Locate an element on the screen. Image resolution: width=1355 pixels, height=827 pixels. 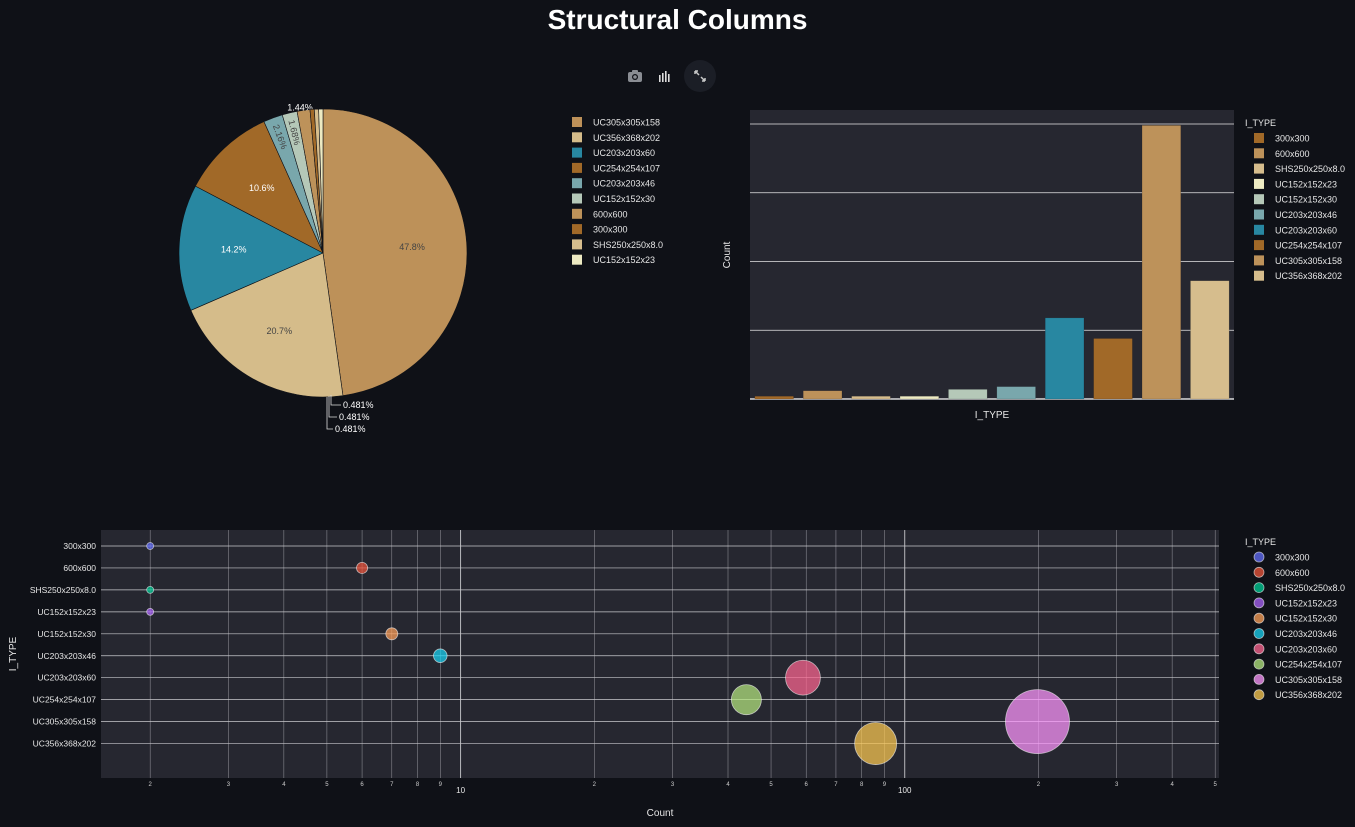
bar-UC152x152x23 is located at coordinates (919, 398).